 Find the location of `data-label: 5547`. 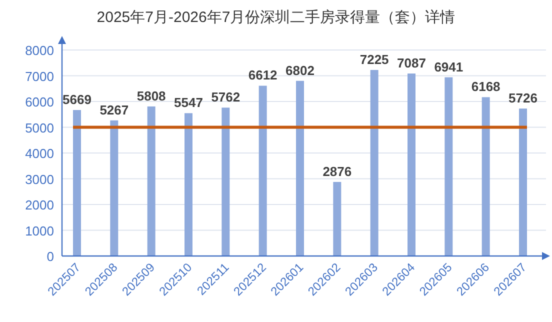

data-label: 5547 is located at coordinates (188, 102).